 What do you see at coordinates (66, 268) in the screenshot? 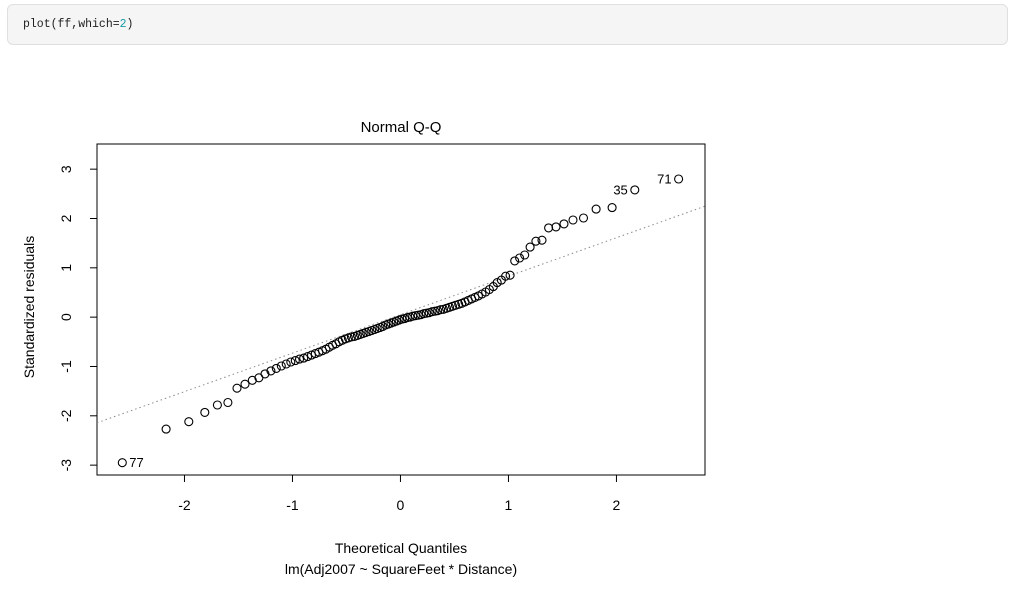
I see `y-tick-label: 1` at bounding box center [66, 268].